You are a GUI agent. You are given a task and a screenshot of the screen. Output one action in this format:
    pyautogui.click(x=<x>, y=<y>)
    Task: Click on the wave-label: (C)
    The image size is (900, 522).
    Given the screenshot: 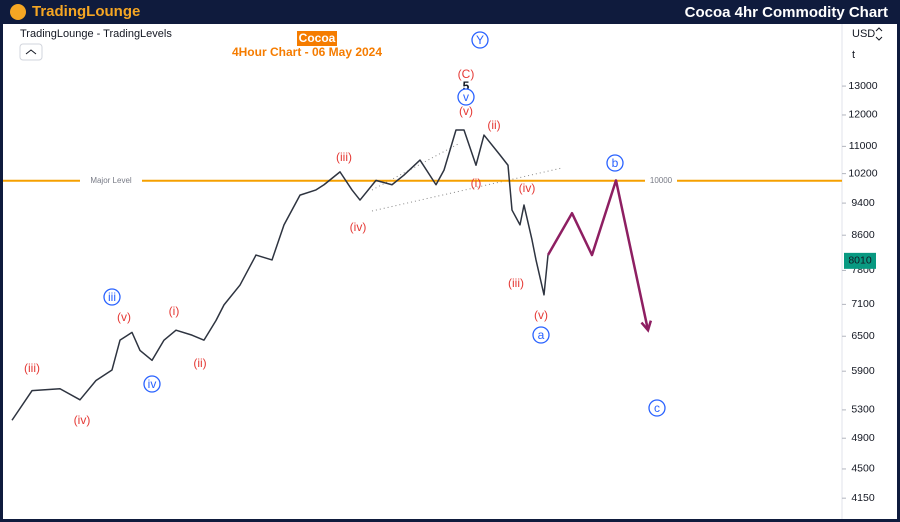 What is the action you would take?
    pyautogui.click(x=466, y=74)
    